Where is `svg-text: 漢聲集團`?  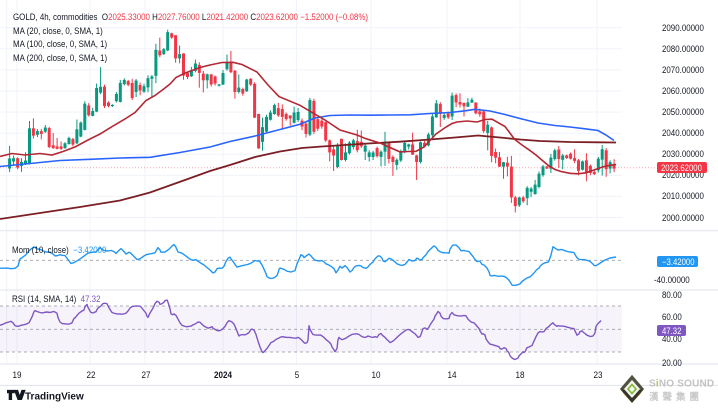 svg-text: 漢聲集團 is located at coordinates (676, 397).